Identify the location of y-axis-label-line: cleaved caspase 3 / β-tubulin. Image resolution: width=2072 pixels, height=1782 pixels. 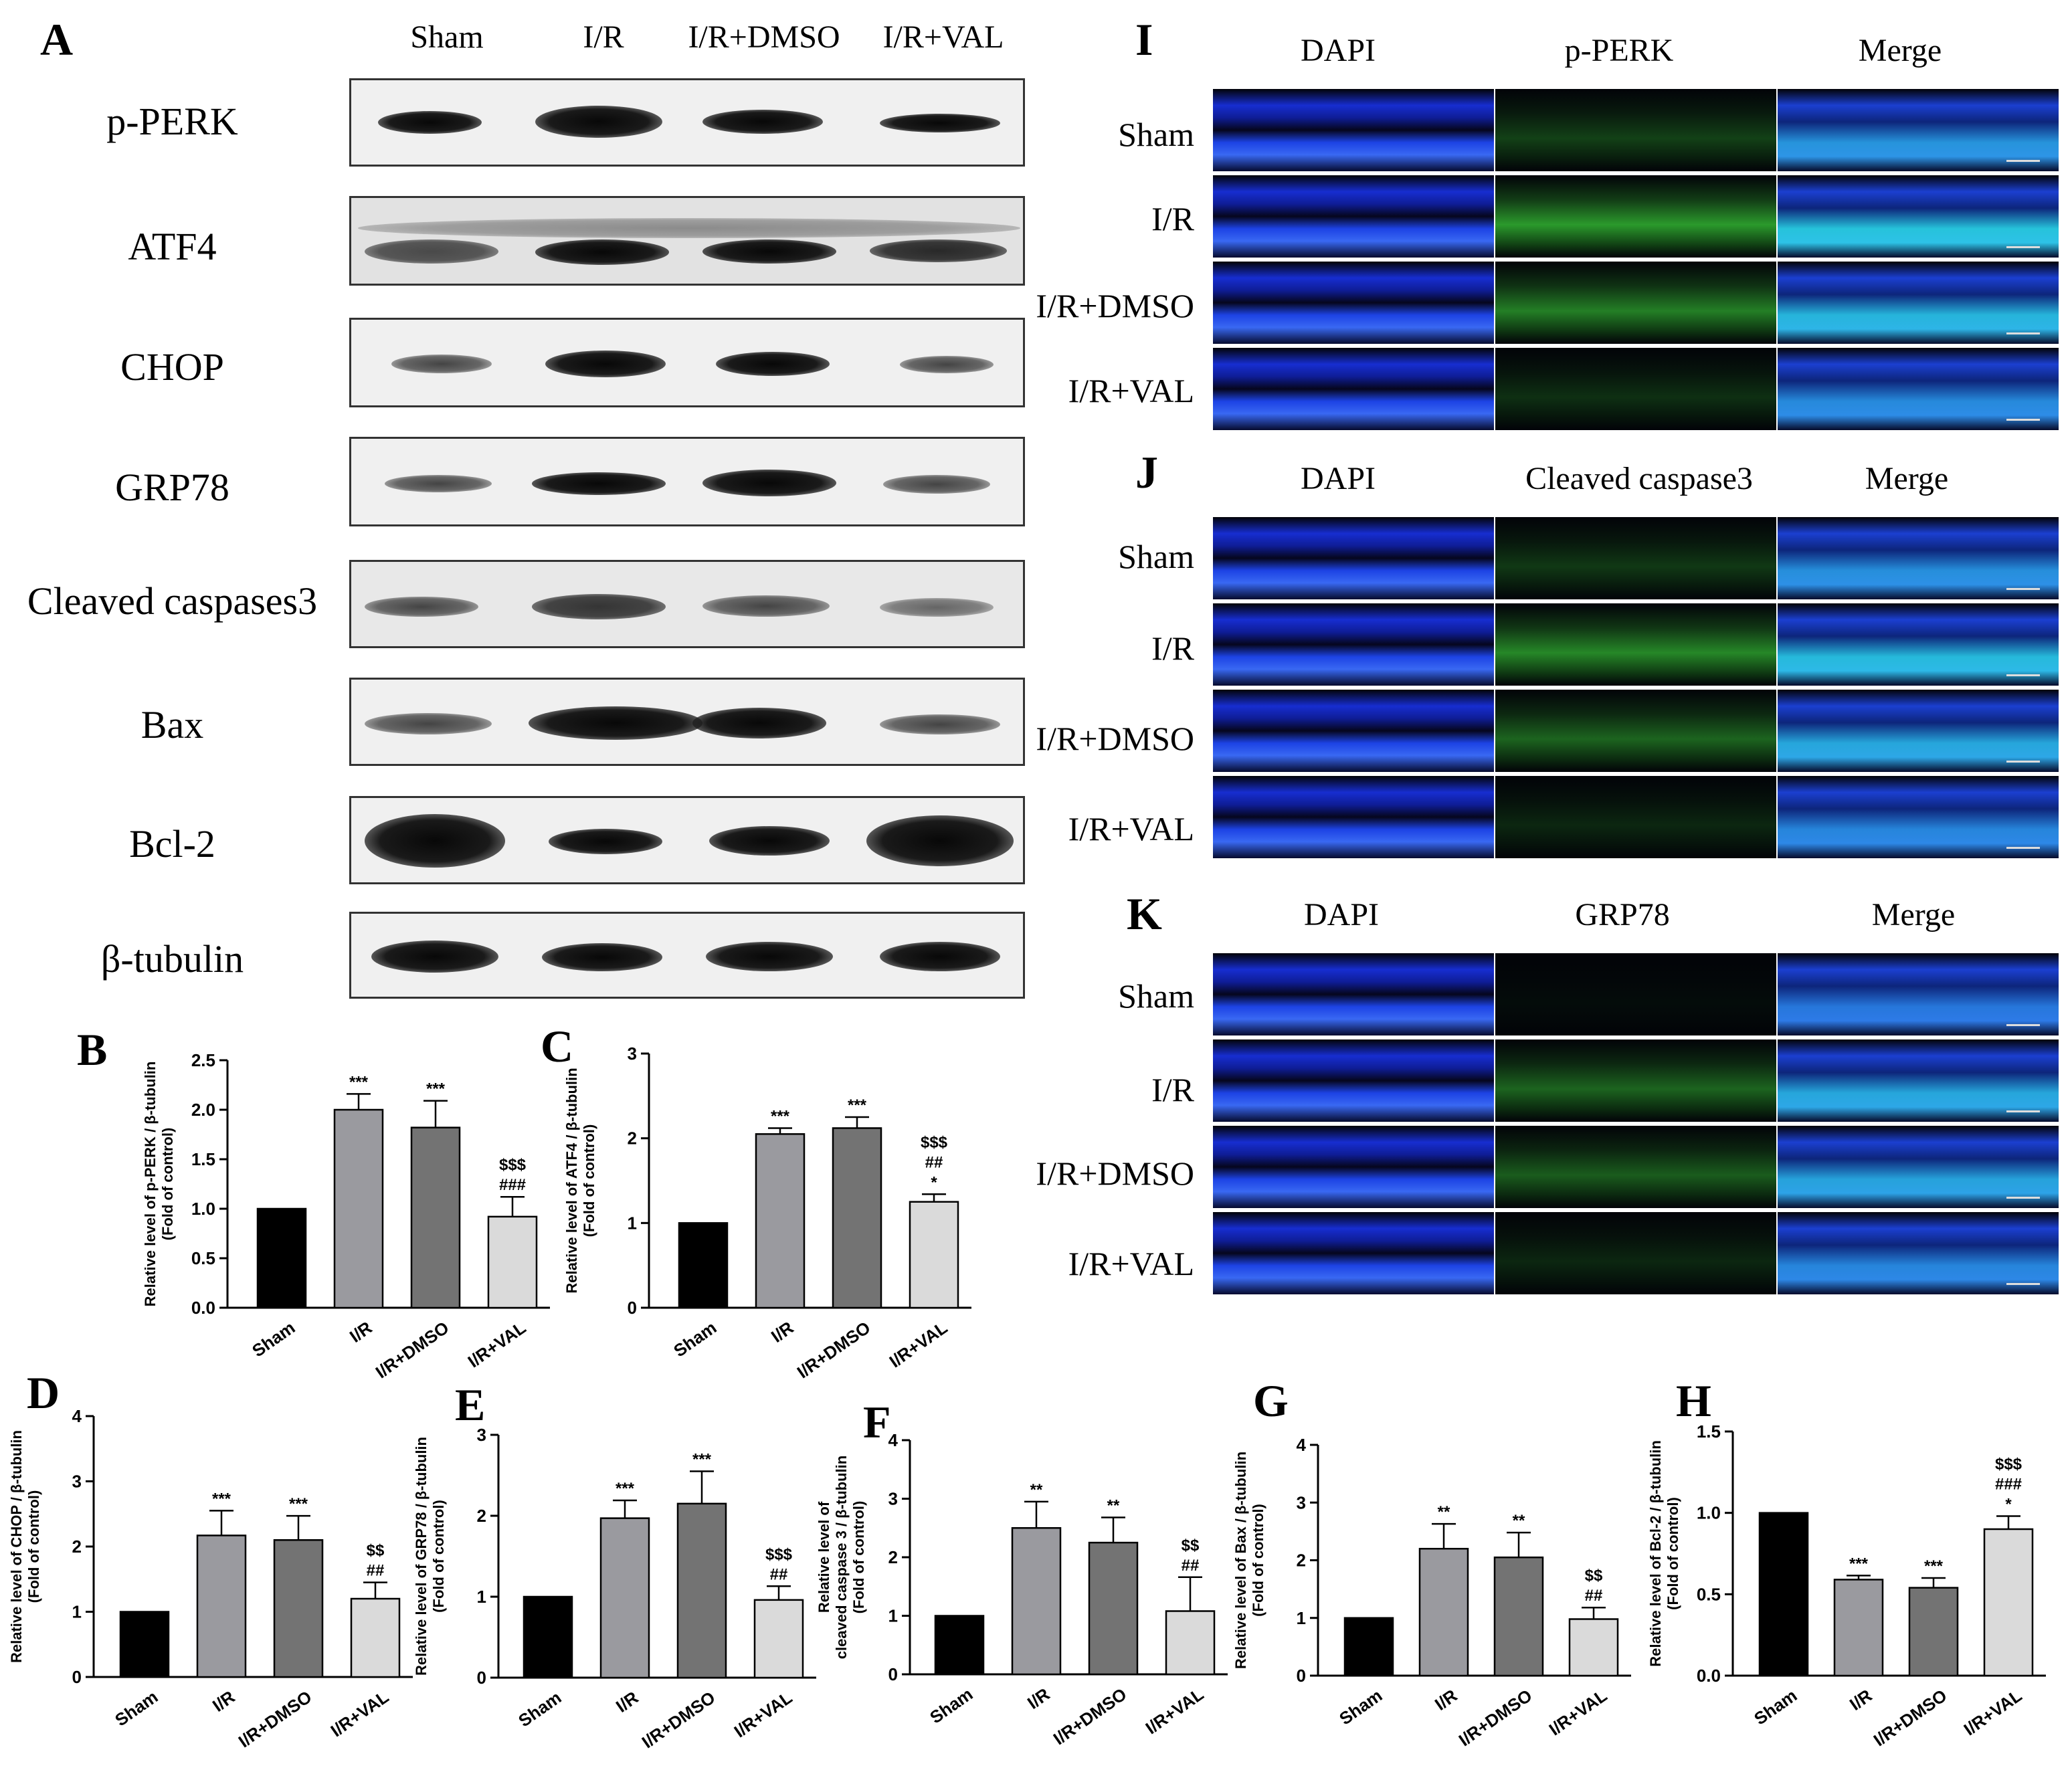
(841, 1557).